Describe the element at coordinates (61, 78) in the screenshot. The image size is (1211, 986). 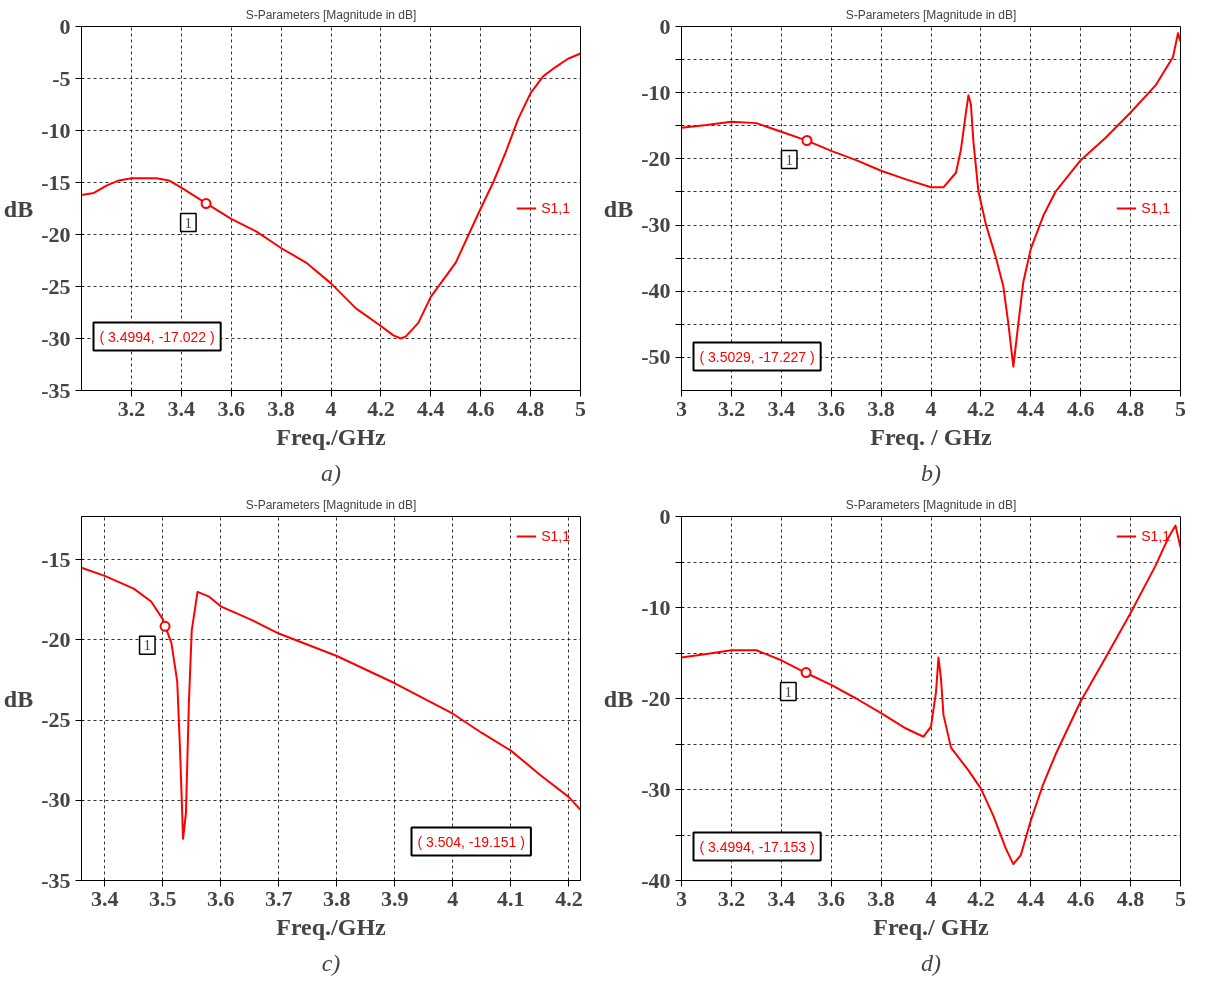
I see `y-tick-label: -5` at that location.